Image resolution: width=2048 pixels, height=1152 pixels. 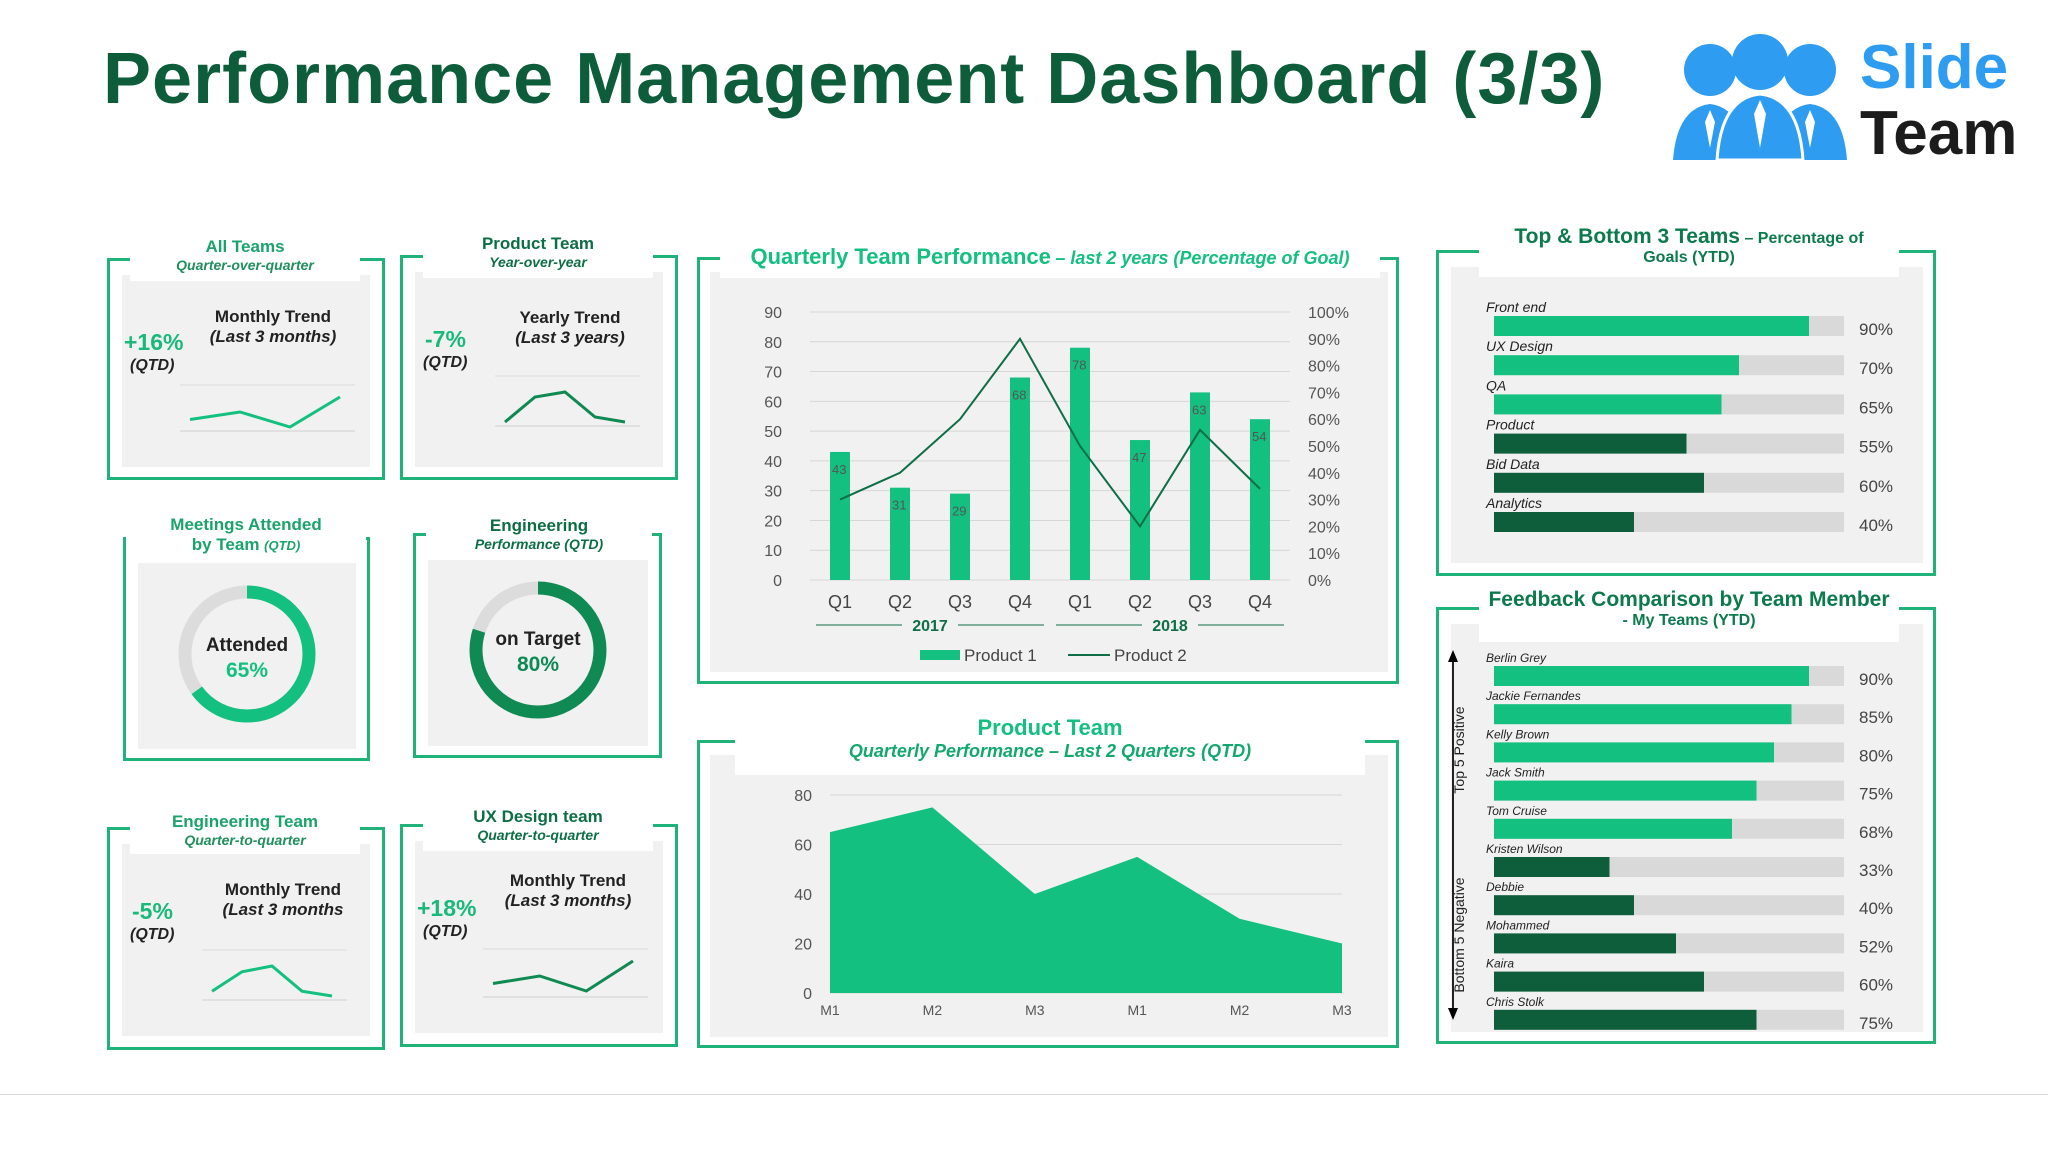 What do you see at coordinates (1020, 602) in the screenshot?
I see `x-tick-label: Q4` at bounding box center [1020, 602].